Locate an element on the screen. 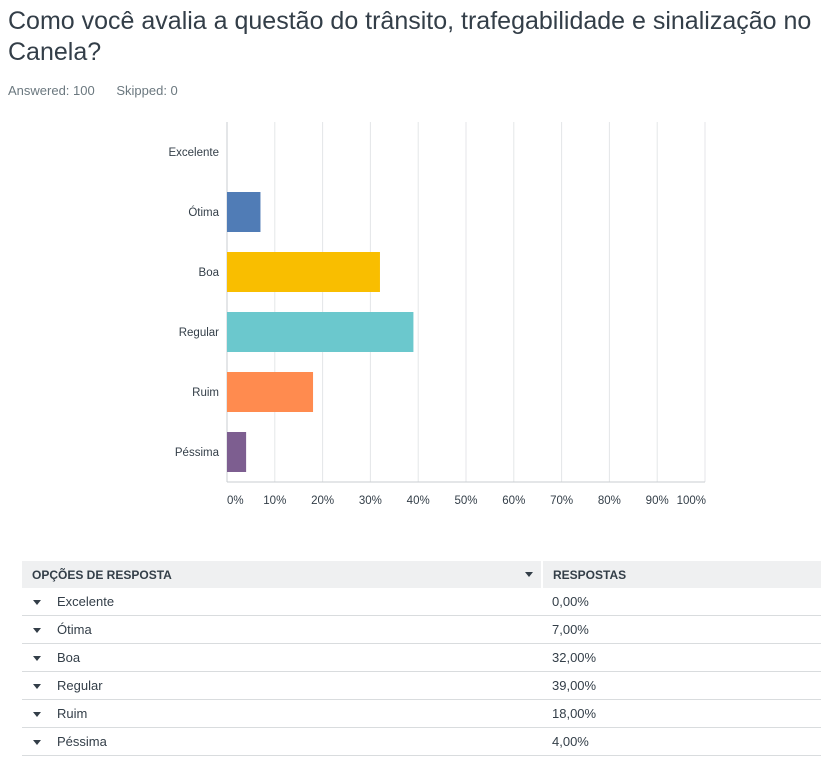  option-cell: Regular is located at coordinates (282, 685).